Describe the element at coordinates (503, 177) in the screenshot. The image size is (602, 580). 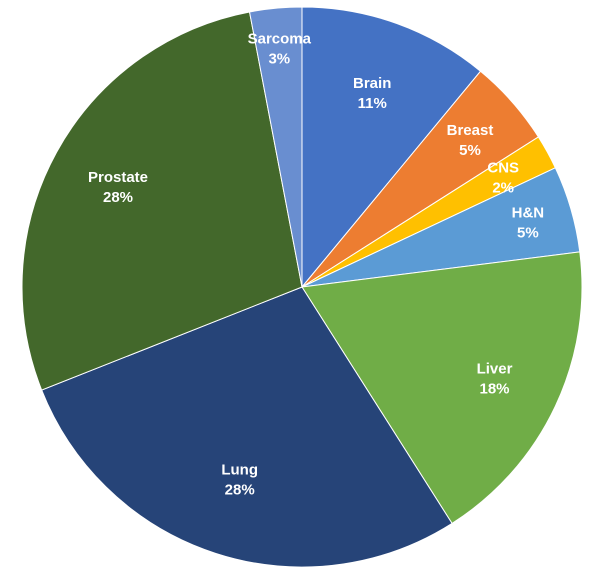
I see `data-label-cns: CNS 2%` at that location.